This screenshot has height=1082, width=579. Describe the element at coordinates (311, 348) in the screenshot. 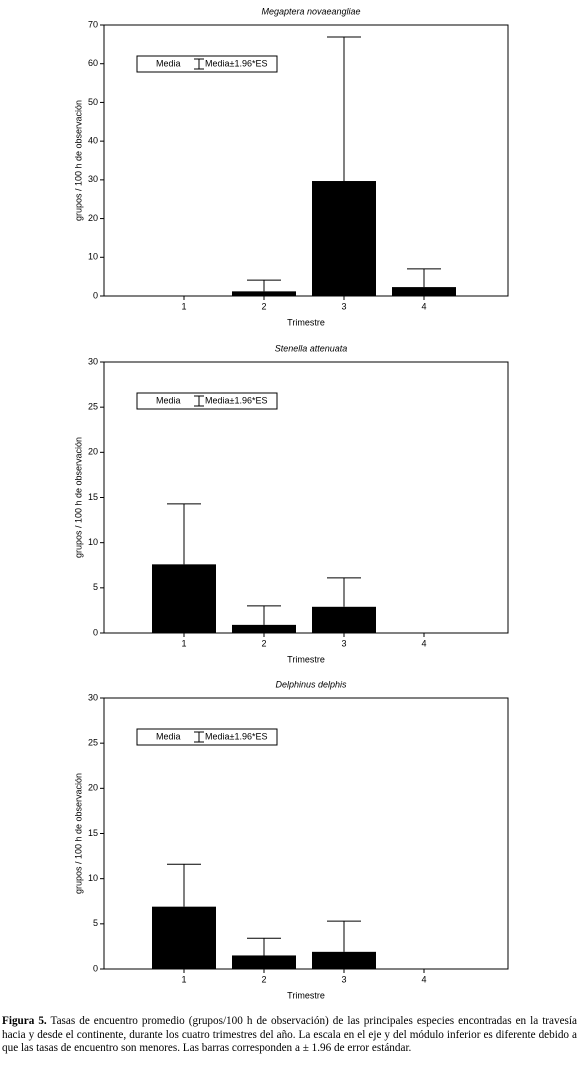

I see `chart-title: Stenella attenuata` at that location.